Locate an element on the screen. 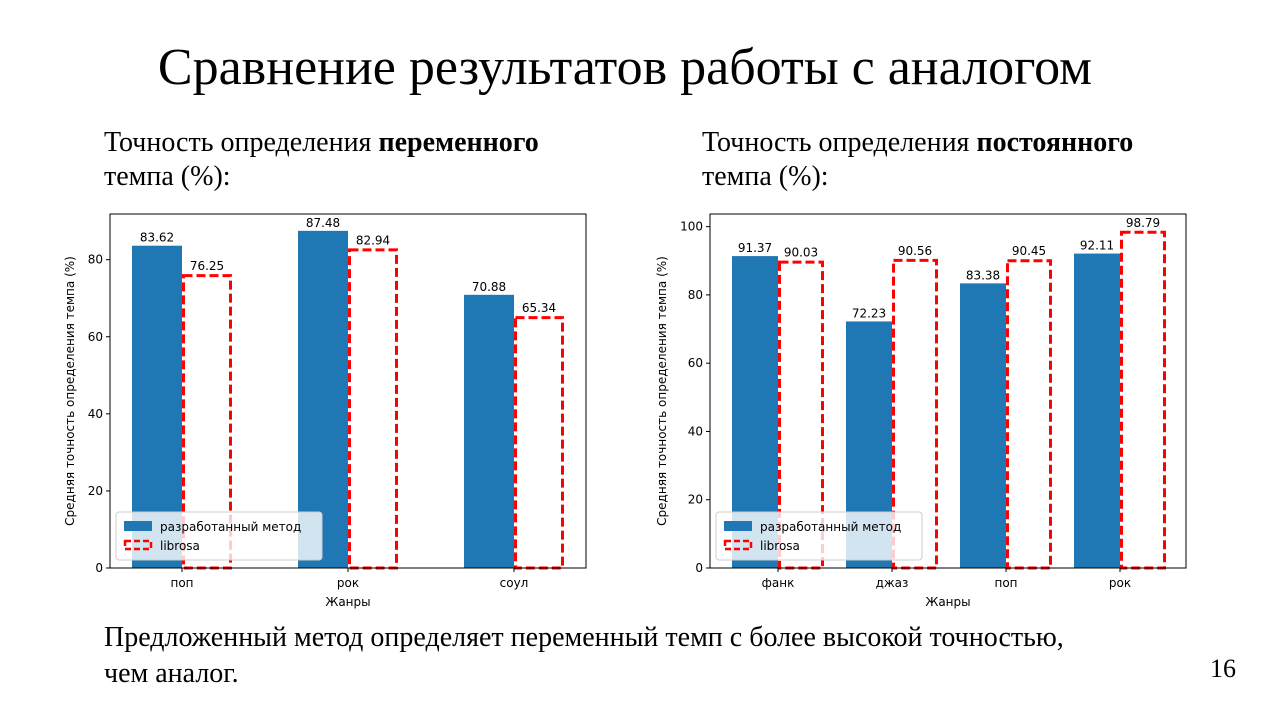 The image size is (1280, 720). x-tick-label: джаз is located at coordinates (892, 583).